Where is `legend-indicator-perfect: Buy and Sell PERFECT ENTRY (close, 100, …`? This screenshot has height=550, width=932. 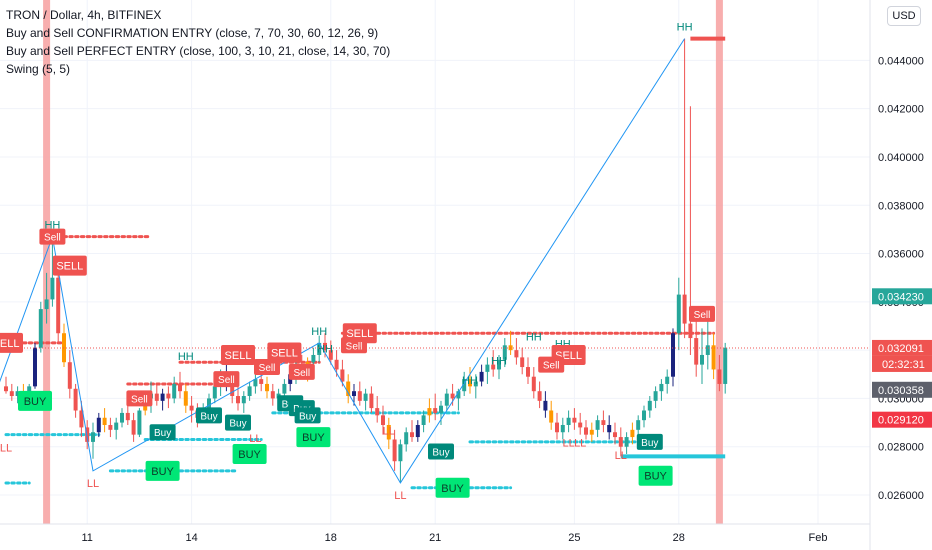 legend-indicator-perfect: Buy and Sell PERFECT ENTRY (close, 100, … is located at coordinates (198, 51).